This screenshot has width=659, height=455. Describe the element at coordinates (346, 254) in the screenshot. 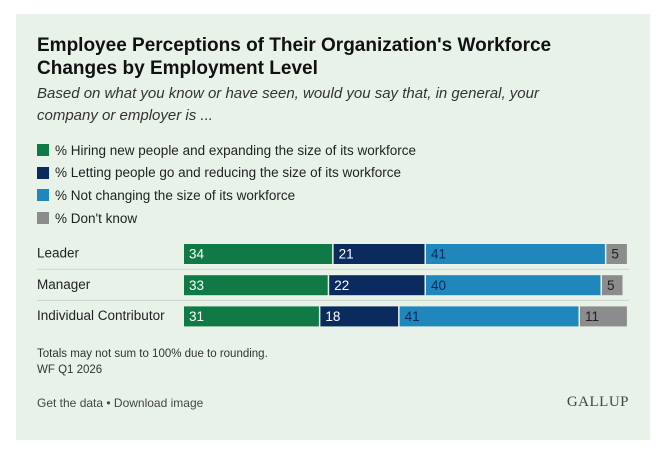

I see `data-label: 21` at that location.